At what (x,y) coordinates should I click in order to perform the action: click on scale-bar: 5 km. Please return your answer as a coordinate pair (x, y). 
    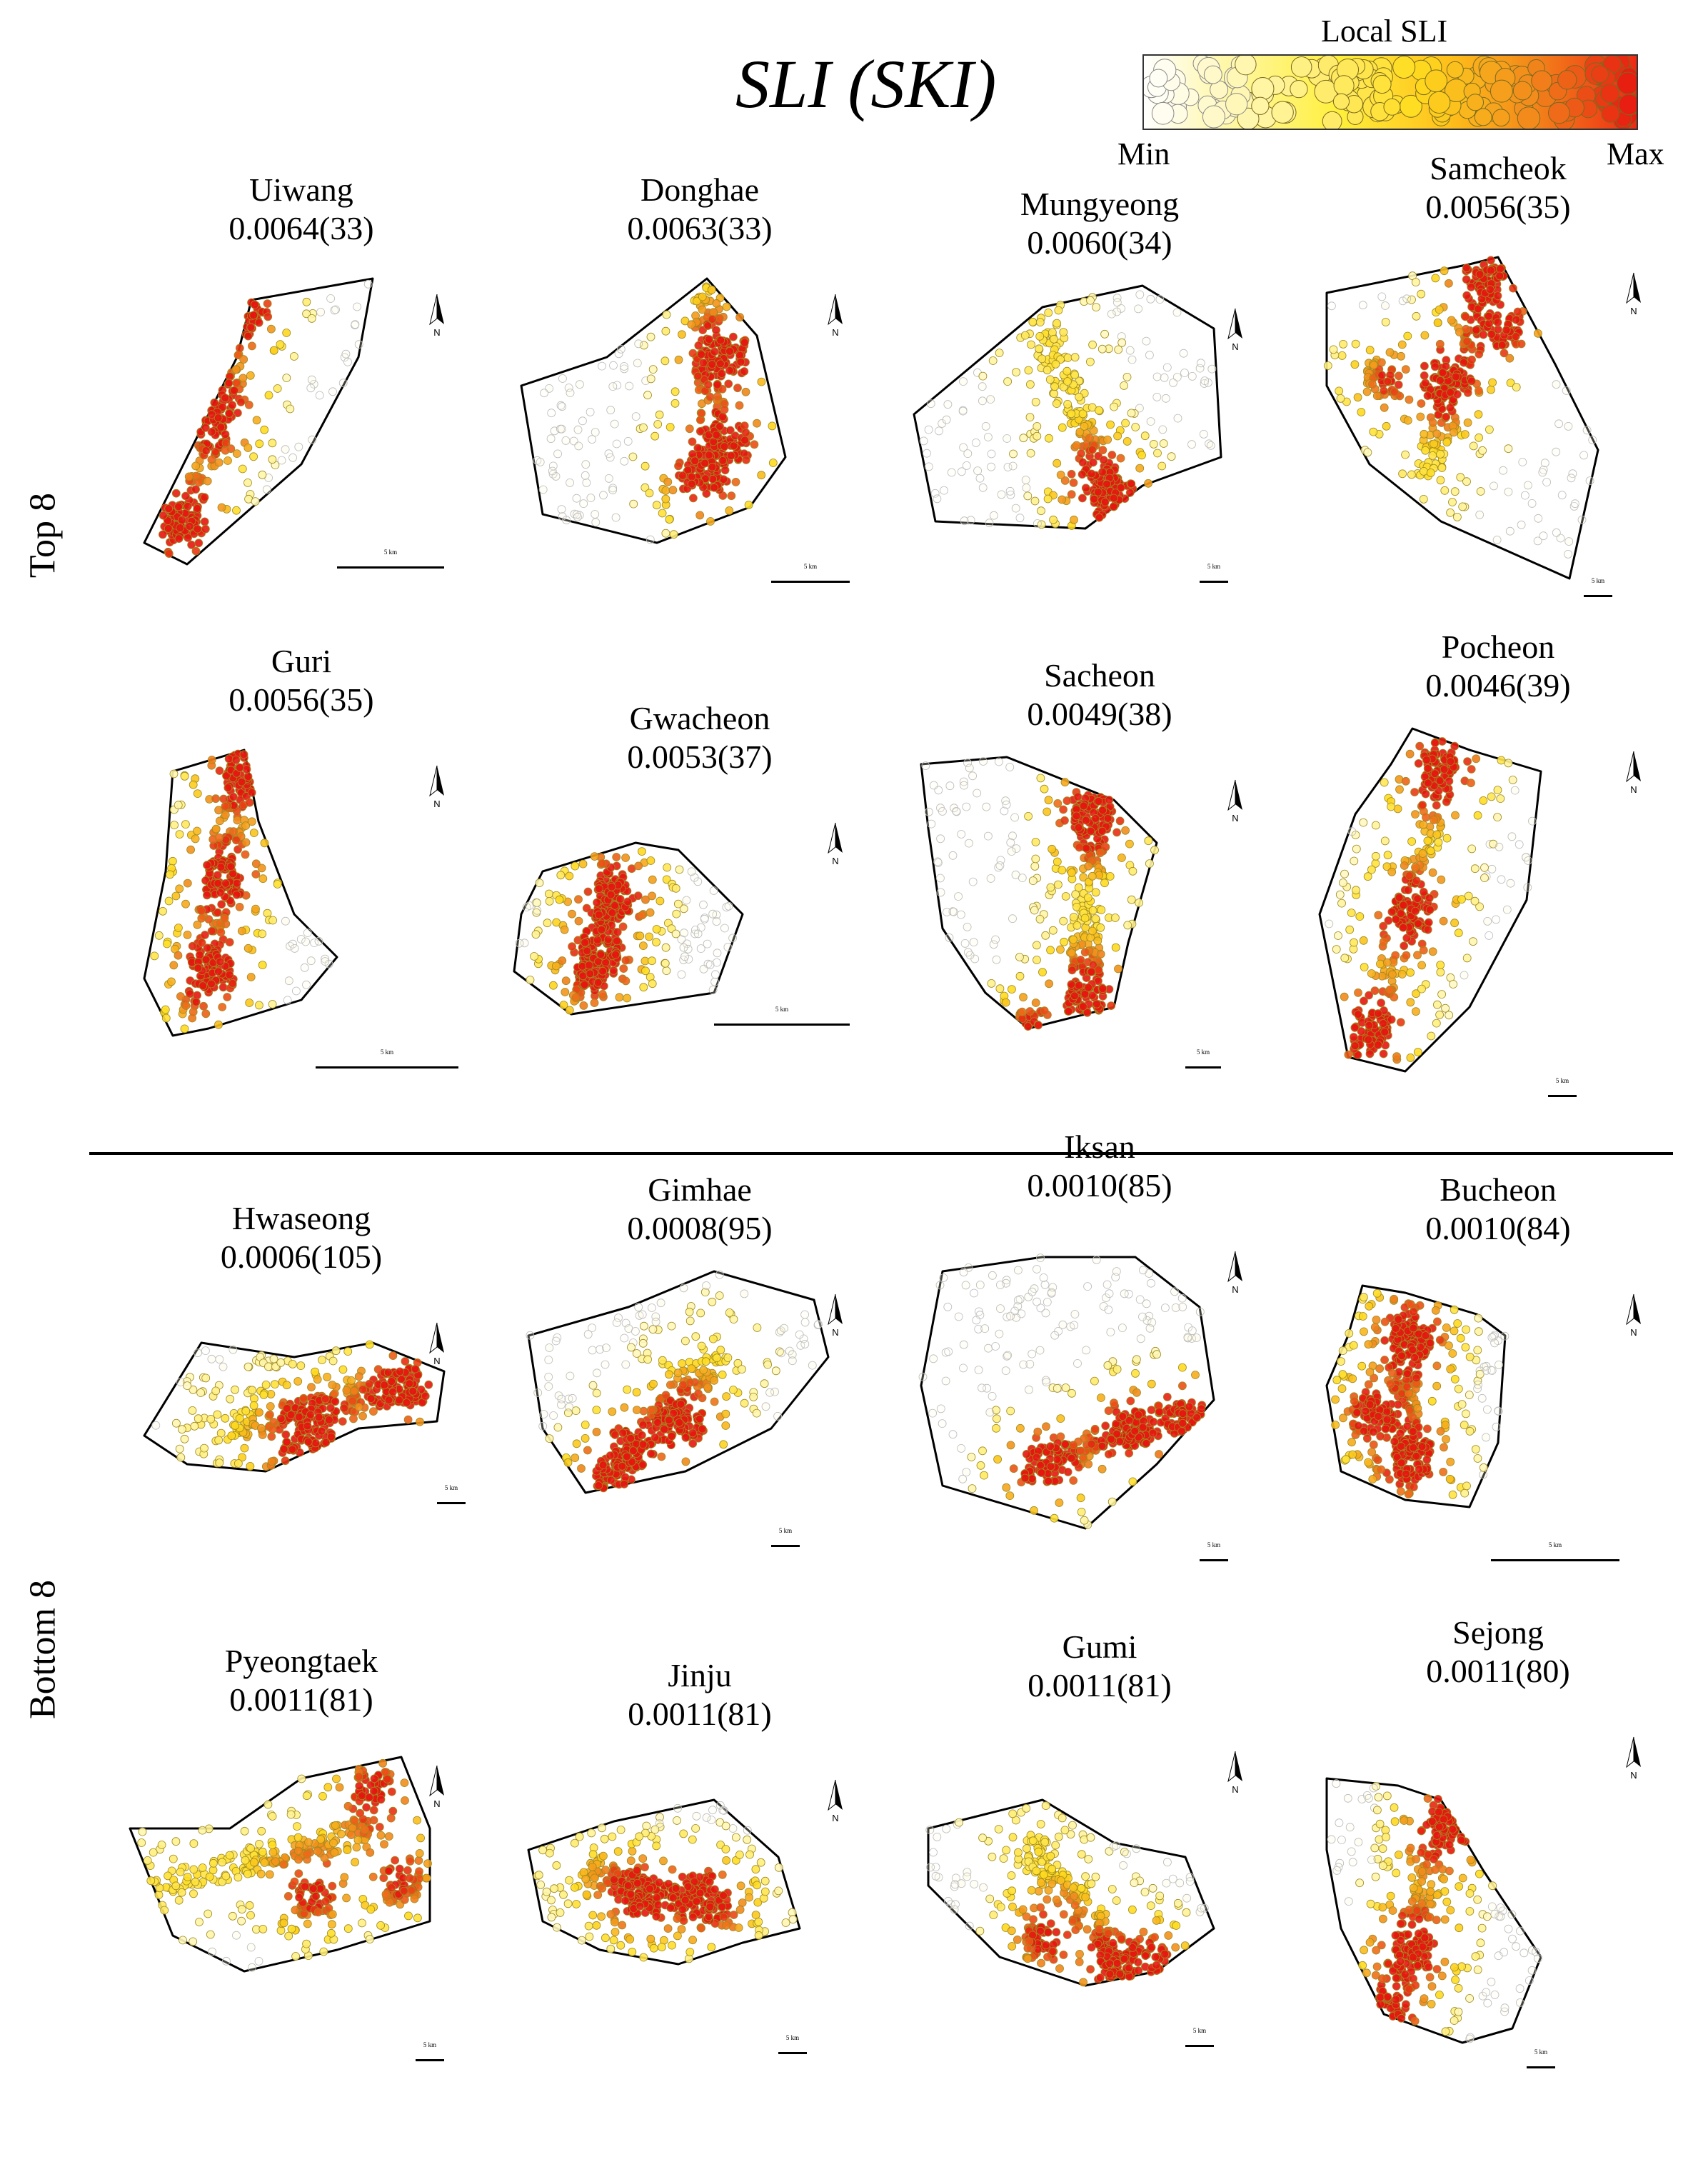
    Looking at the image, I should click on (387, 1059).